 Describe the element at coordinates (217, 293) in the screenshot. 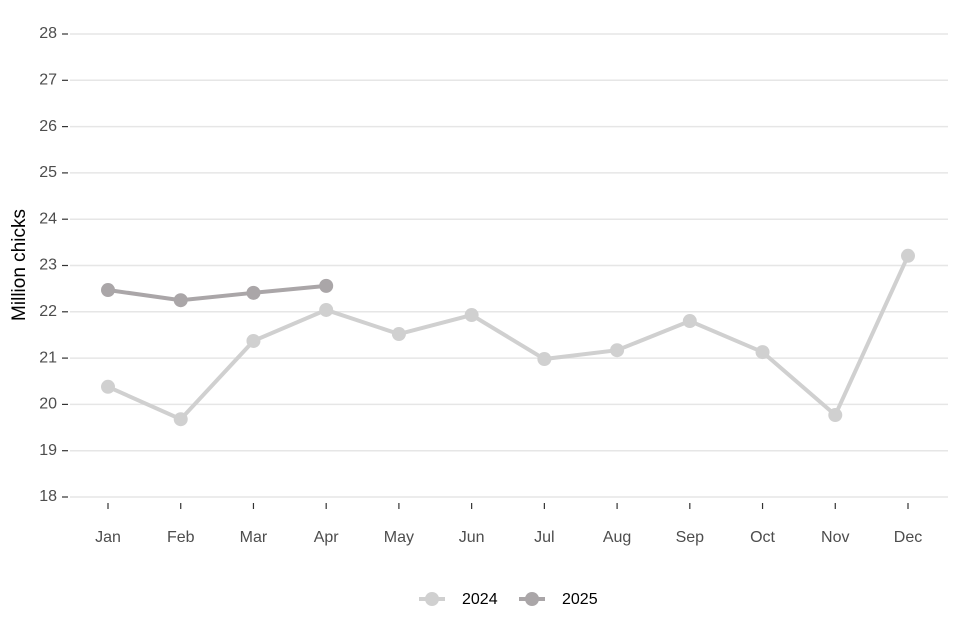

I see `series-line` at that location.